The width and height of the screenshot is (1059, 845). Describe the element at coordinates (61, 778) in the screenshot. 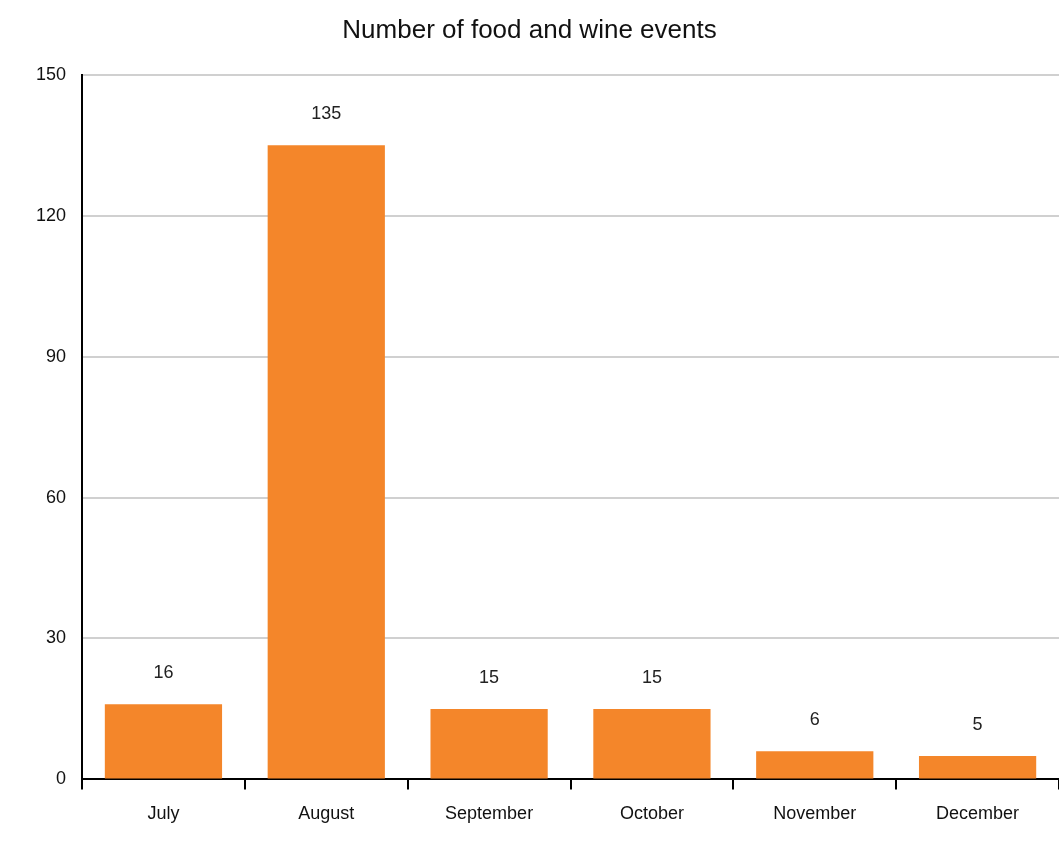

I see `y-tick-label: 0` at that location.